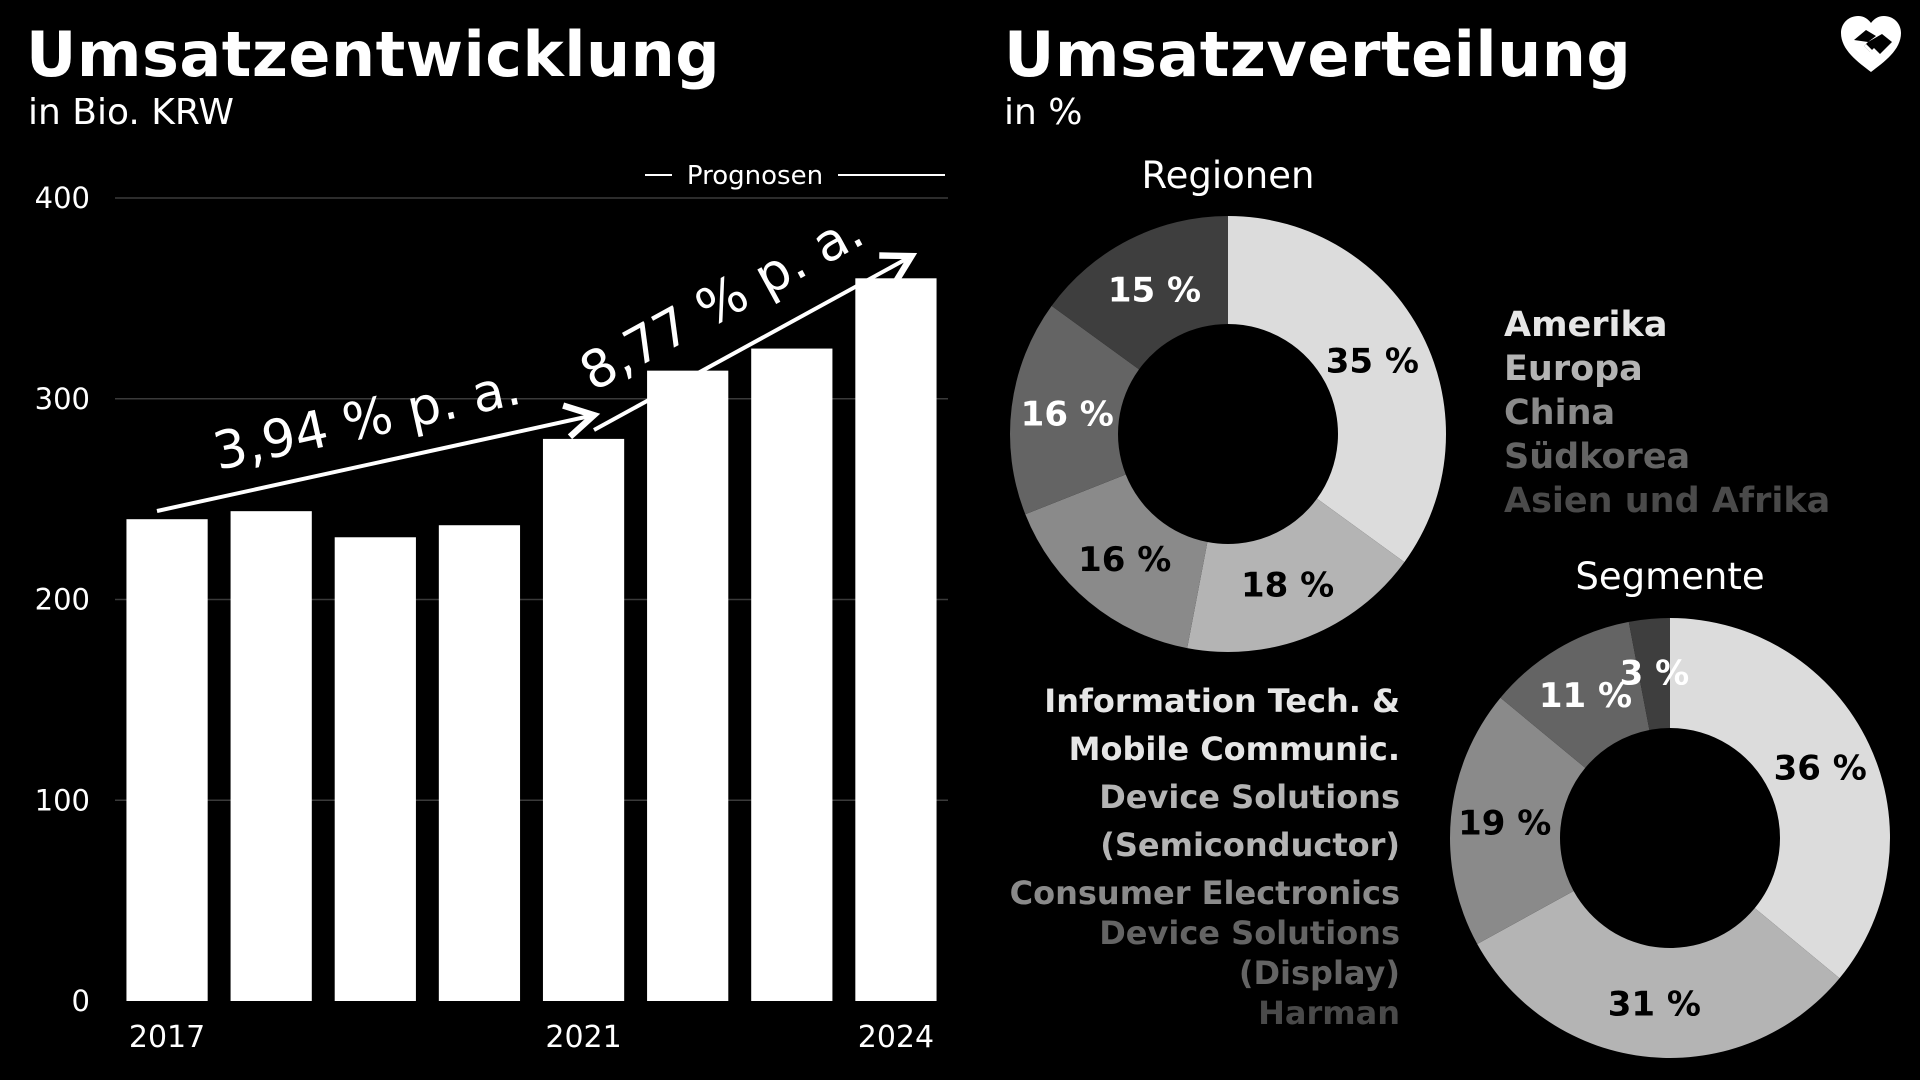 This screenshot has width=1920, height=1080. What do you see at coordinates (1287, 586) in the screenshot?
I see `slice-label: 18 %` at bounding box center [1287, 586].